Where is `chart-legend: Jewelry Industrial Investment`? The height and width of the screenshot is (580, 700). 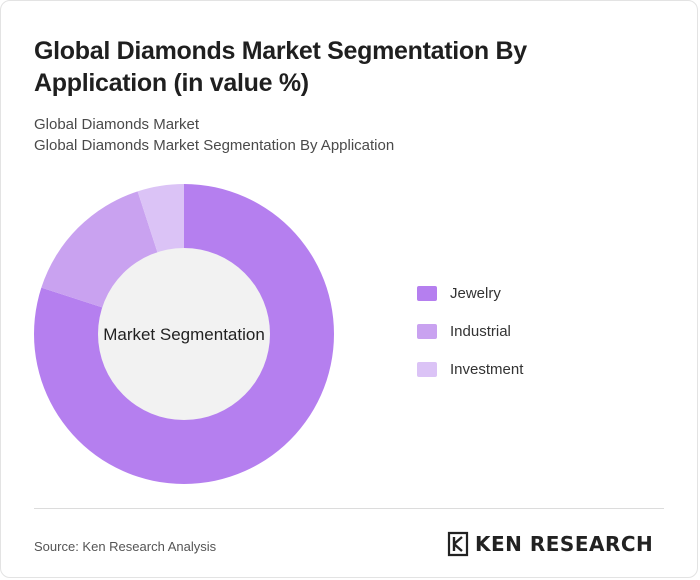 chart-legend: Jewelry Industrial Investment is located at coordinates (470, 340).